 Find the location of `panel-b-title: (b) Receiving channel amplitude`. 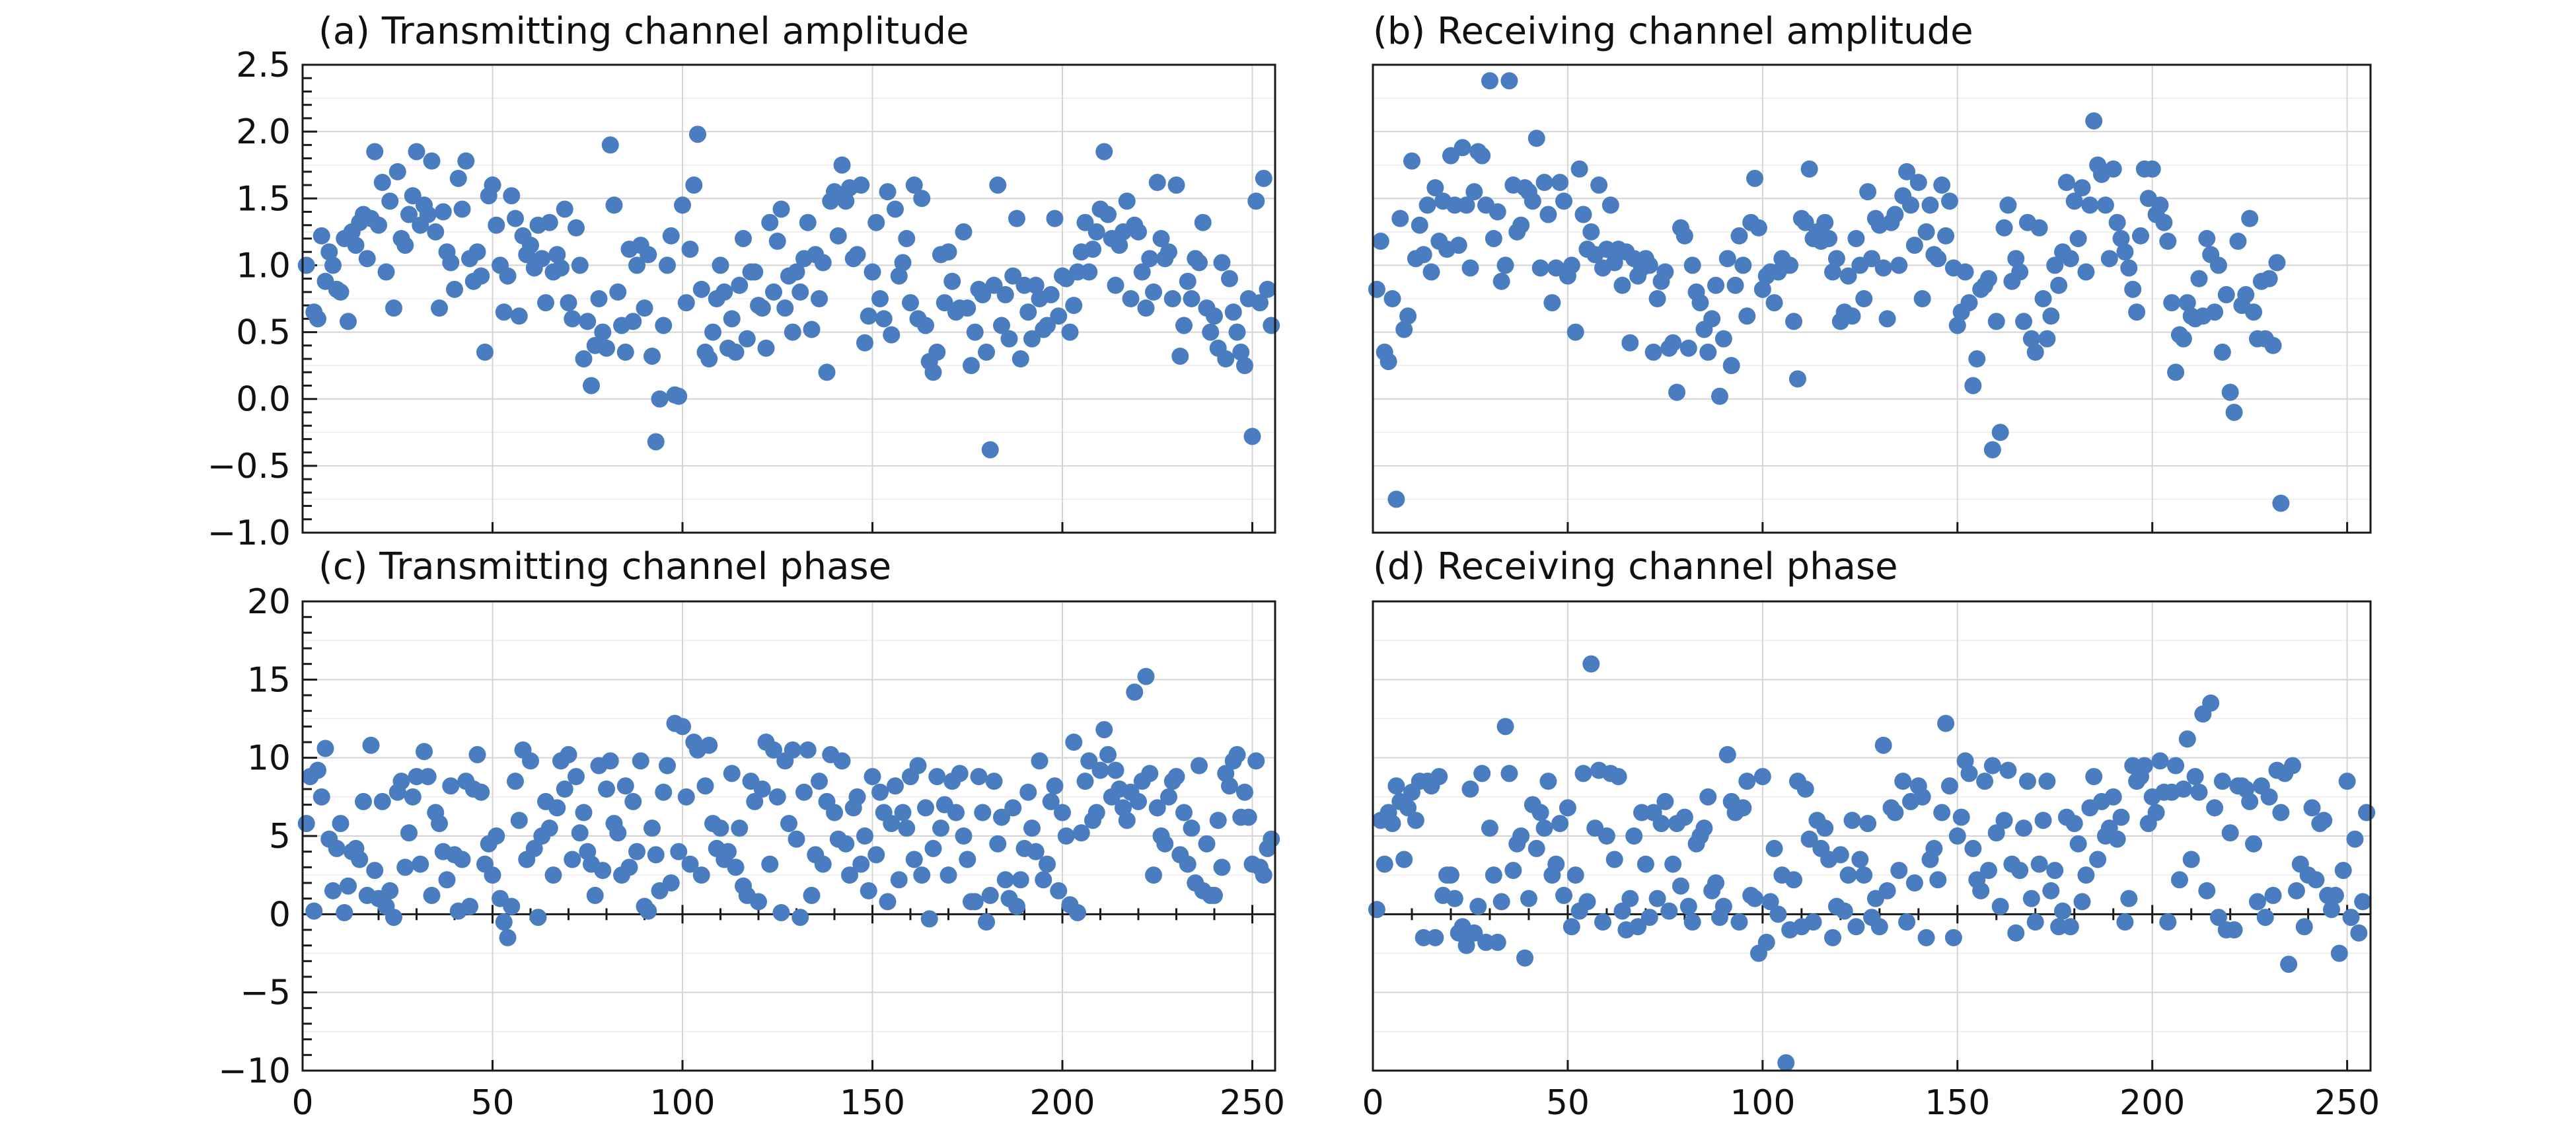

panel-b-title: (b) Receiving channel amplitude is located at coordinates (1673, 31).